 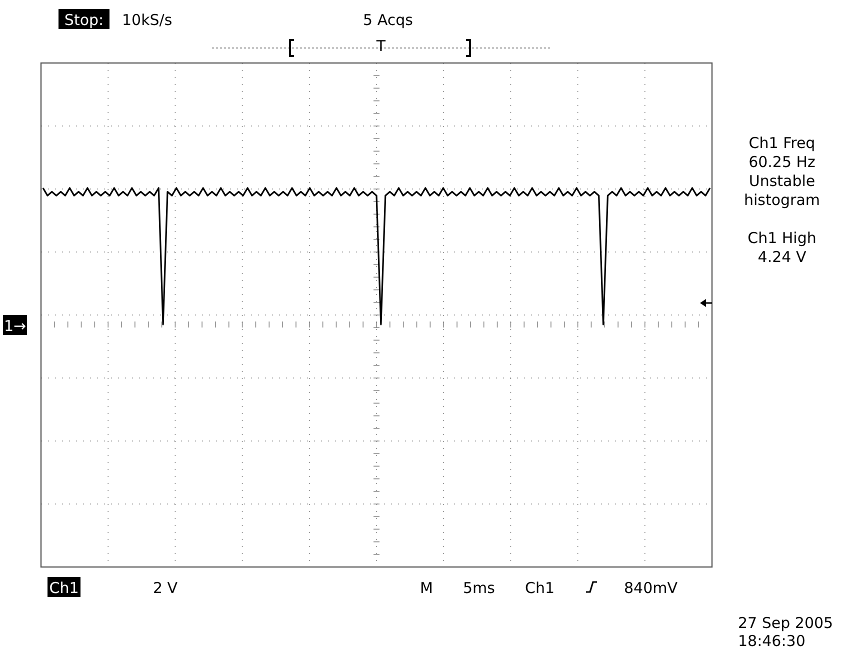 I want to click on text: 4.24 V, so click(x=782, y=257).